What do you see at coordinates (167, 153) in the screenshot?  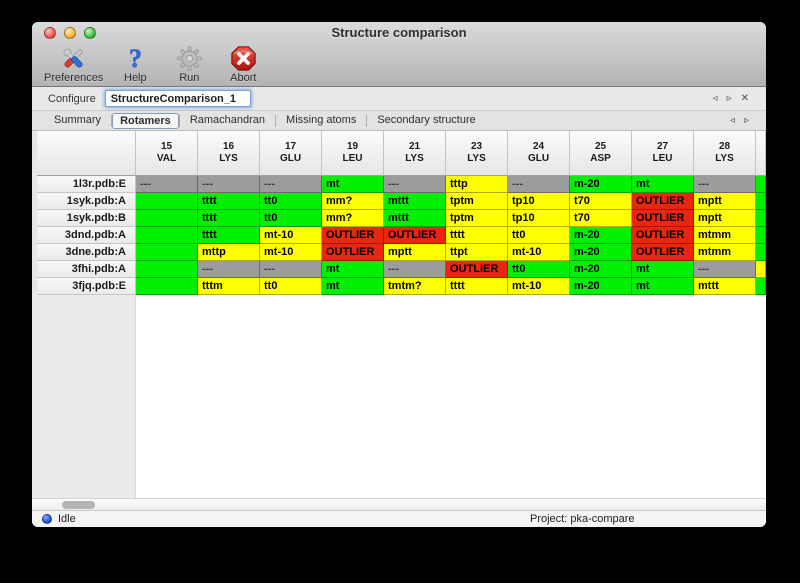 I see `column-header-15: 15 VAL` at bounding box center [167, 153].